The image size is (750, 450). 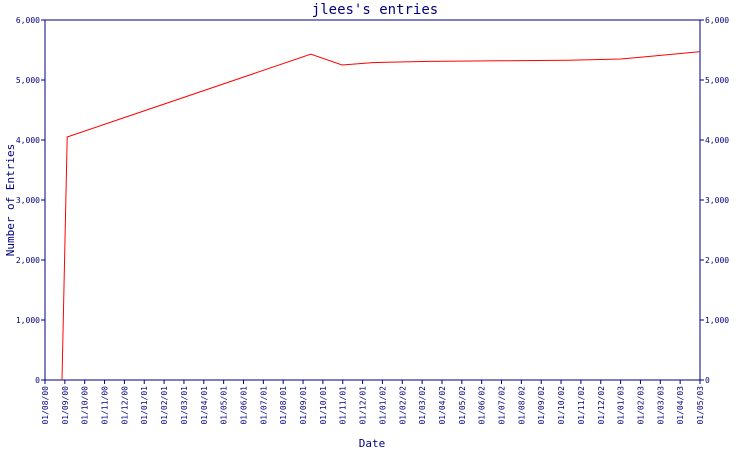 What do you see at coordinates (502, 405) in the screenshot?
I see `x-tick-label: 01/07/02` at bounding box center [502, 405].